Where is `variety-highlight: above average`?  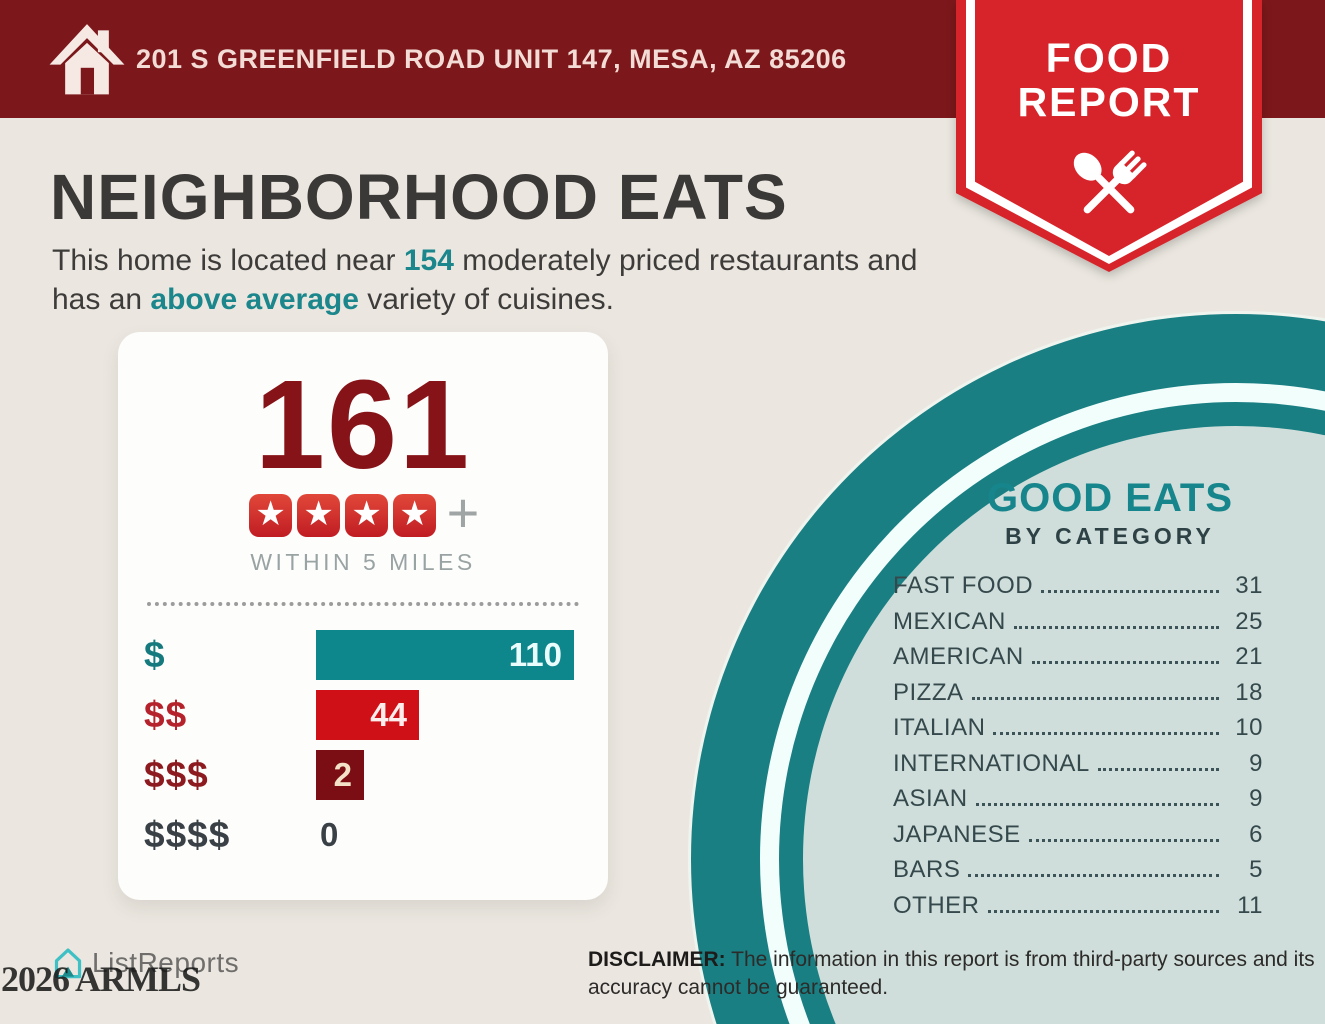
variety-highlight: above average is located at coordinates (254, 299).